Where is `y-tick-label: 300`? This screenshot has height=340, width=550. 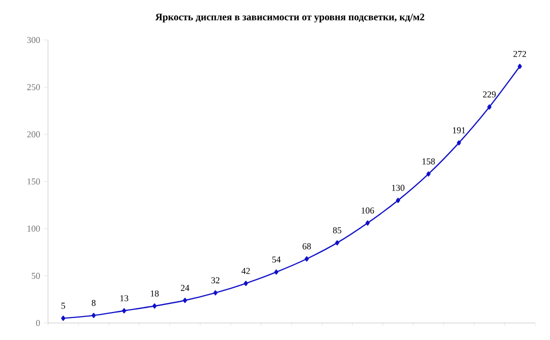
y-tick-label: 300 is located at coordinates (33, 40).